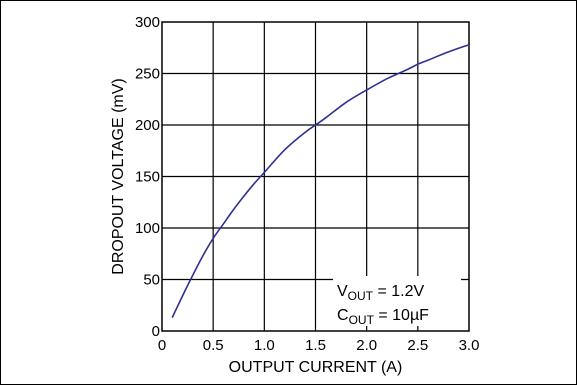  What do you see at coordinates (213, 345) in the screenshot?
I see `x-tick-label: 0.5` at bounding box center [213, 345].